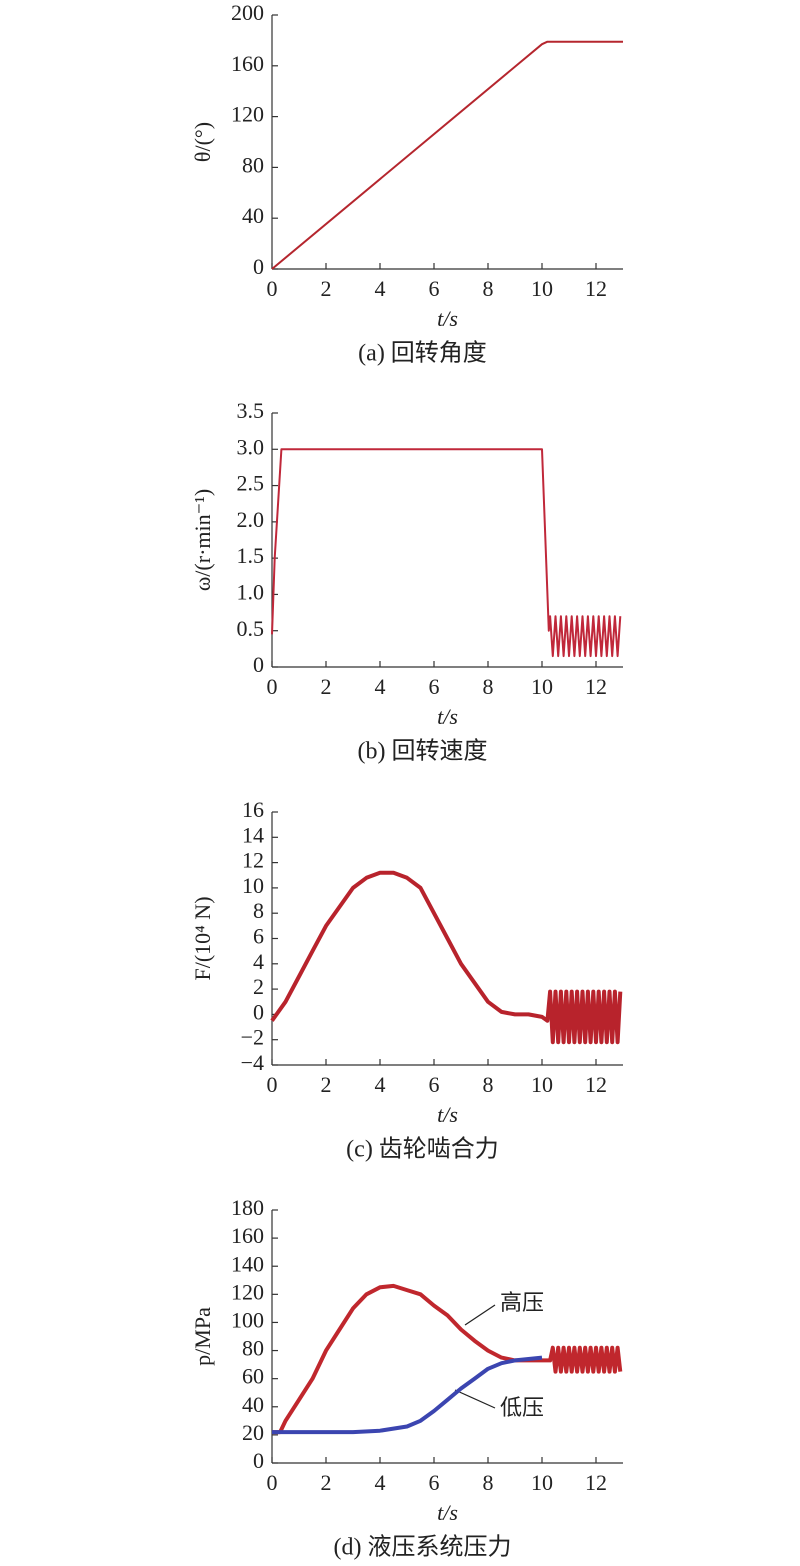 The width and height of the screenshot is (800, 1566). What do you see at coordinates (423, 751) in the screenshot?
I see `caption: (b) 回转速度` at bounding box center [423, 751].